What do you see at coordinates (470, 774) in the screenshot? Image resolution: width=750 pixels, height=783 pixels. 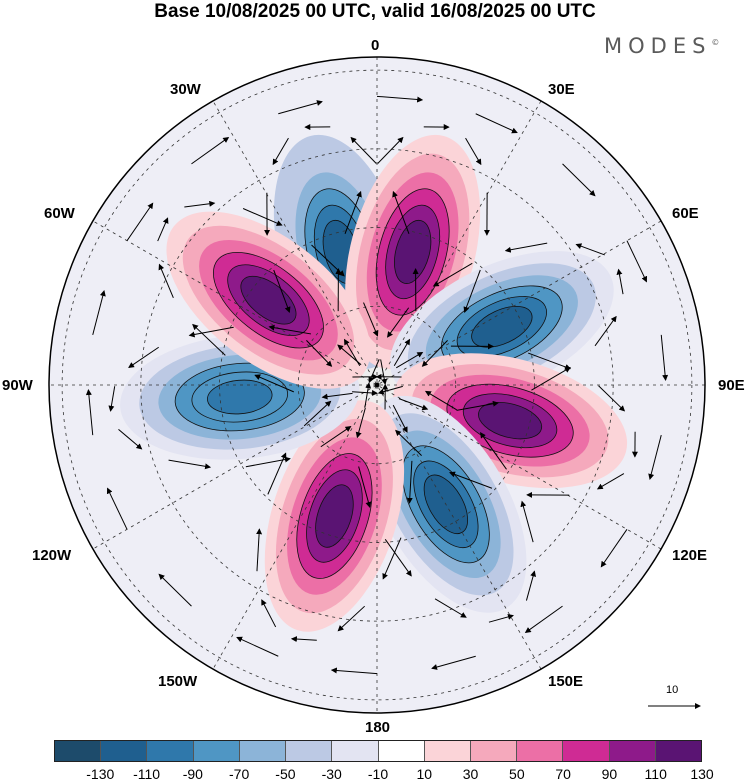 I see `colorbar-tick-label: 30` at bounding box center [470, 774].